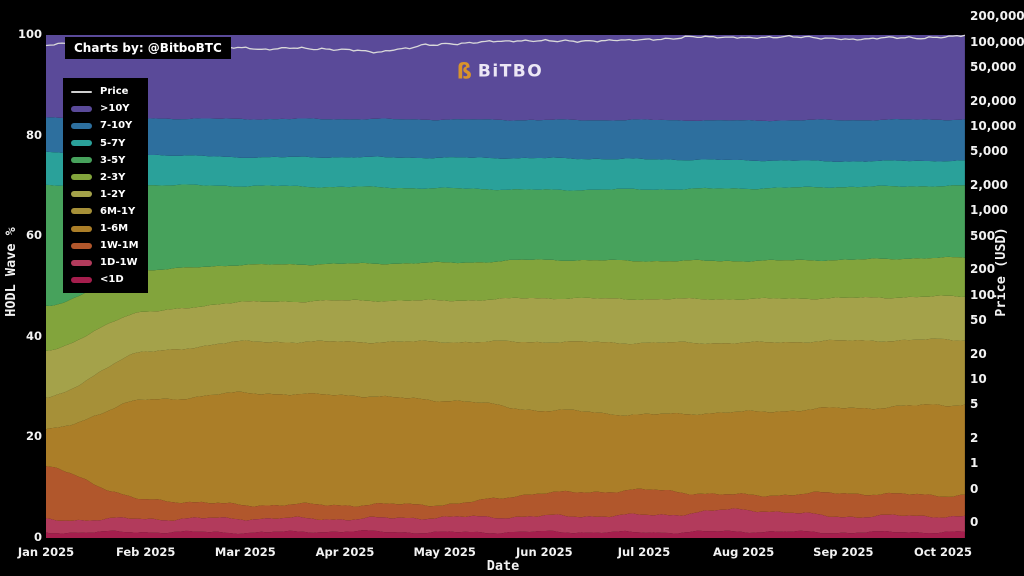 This screenshot has height=576, width=1024. Describe the element at coordinates (112, 280) in the screenshot. I see `legend-item-label: <1D` at that location.